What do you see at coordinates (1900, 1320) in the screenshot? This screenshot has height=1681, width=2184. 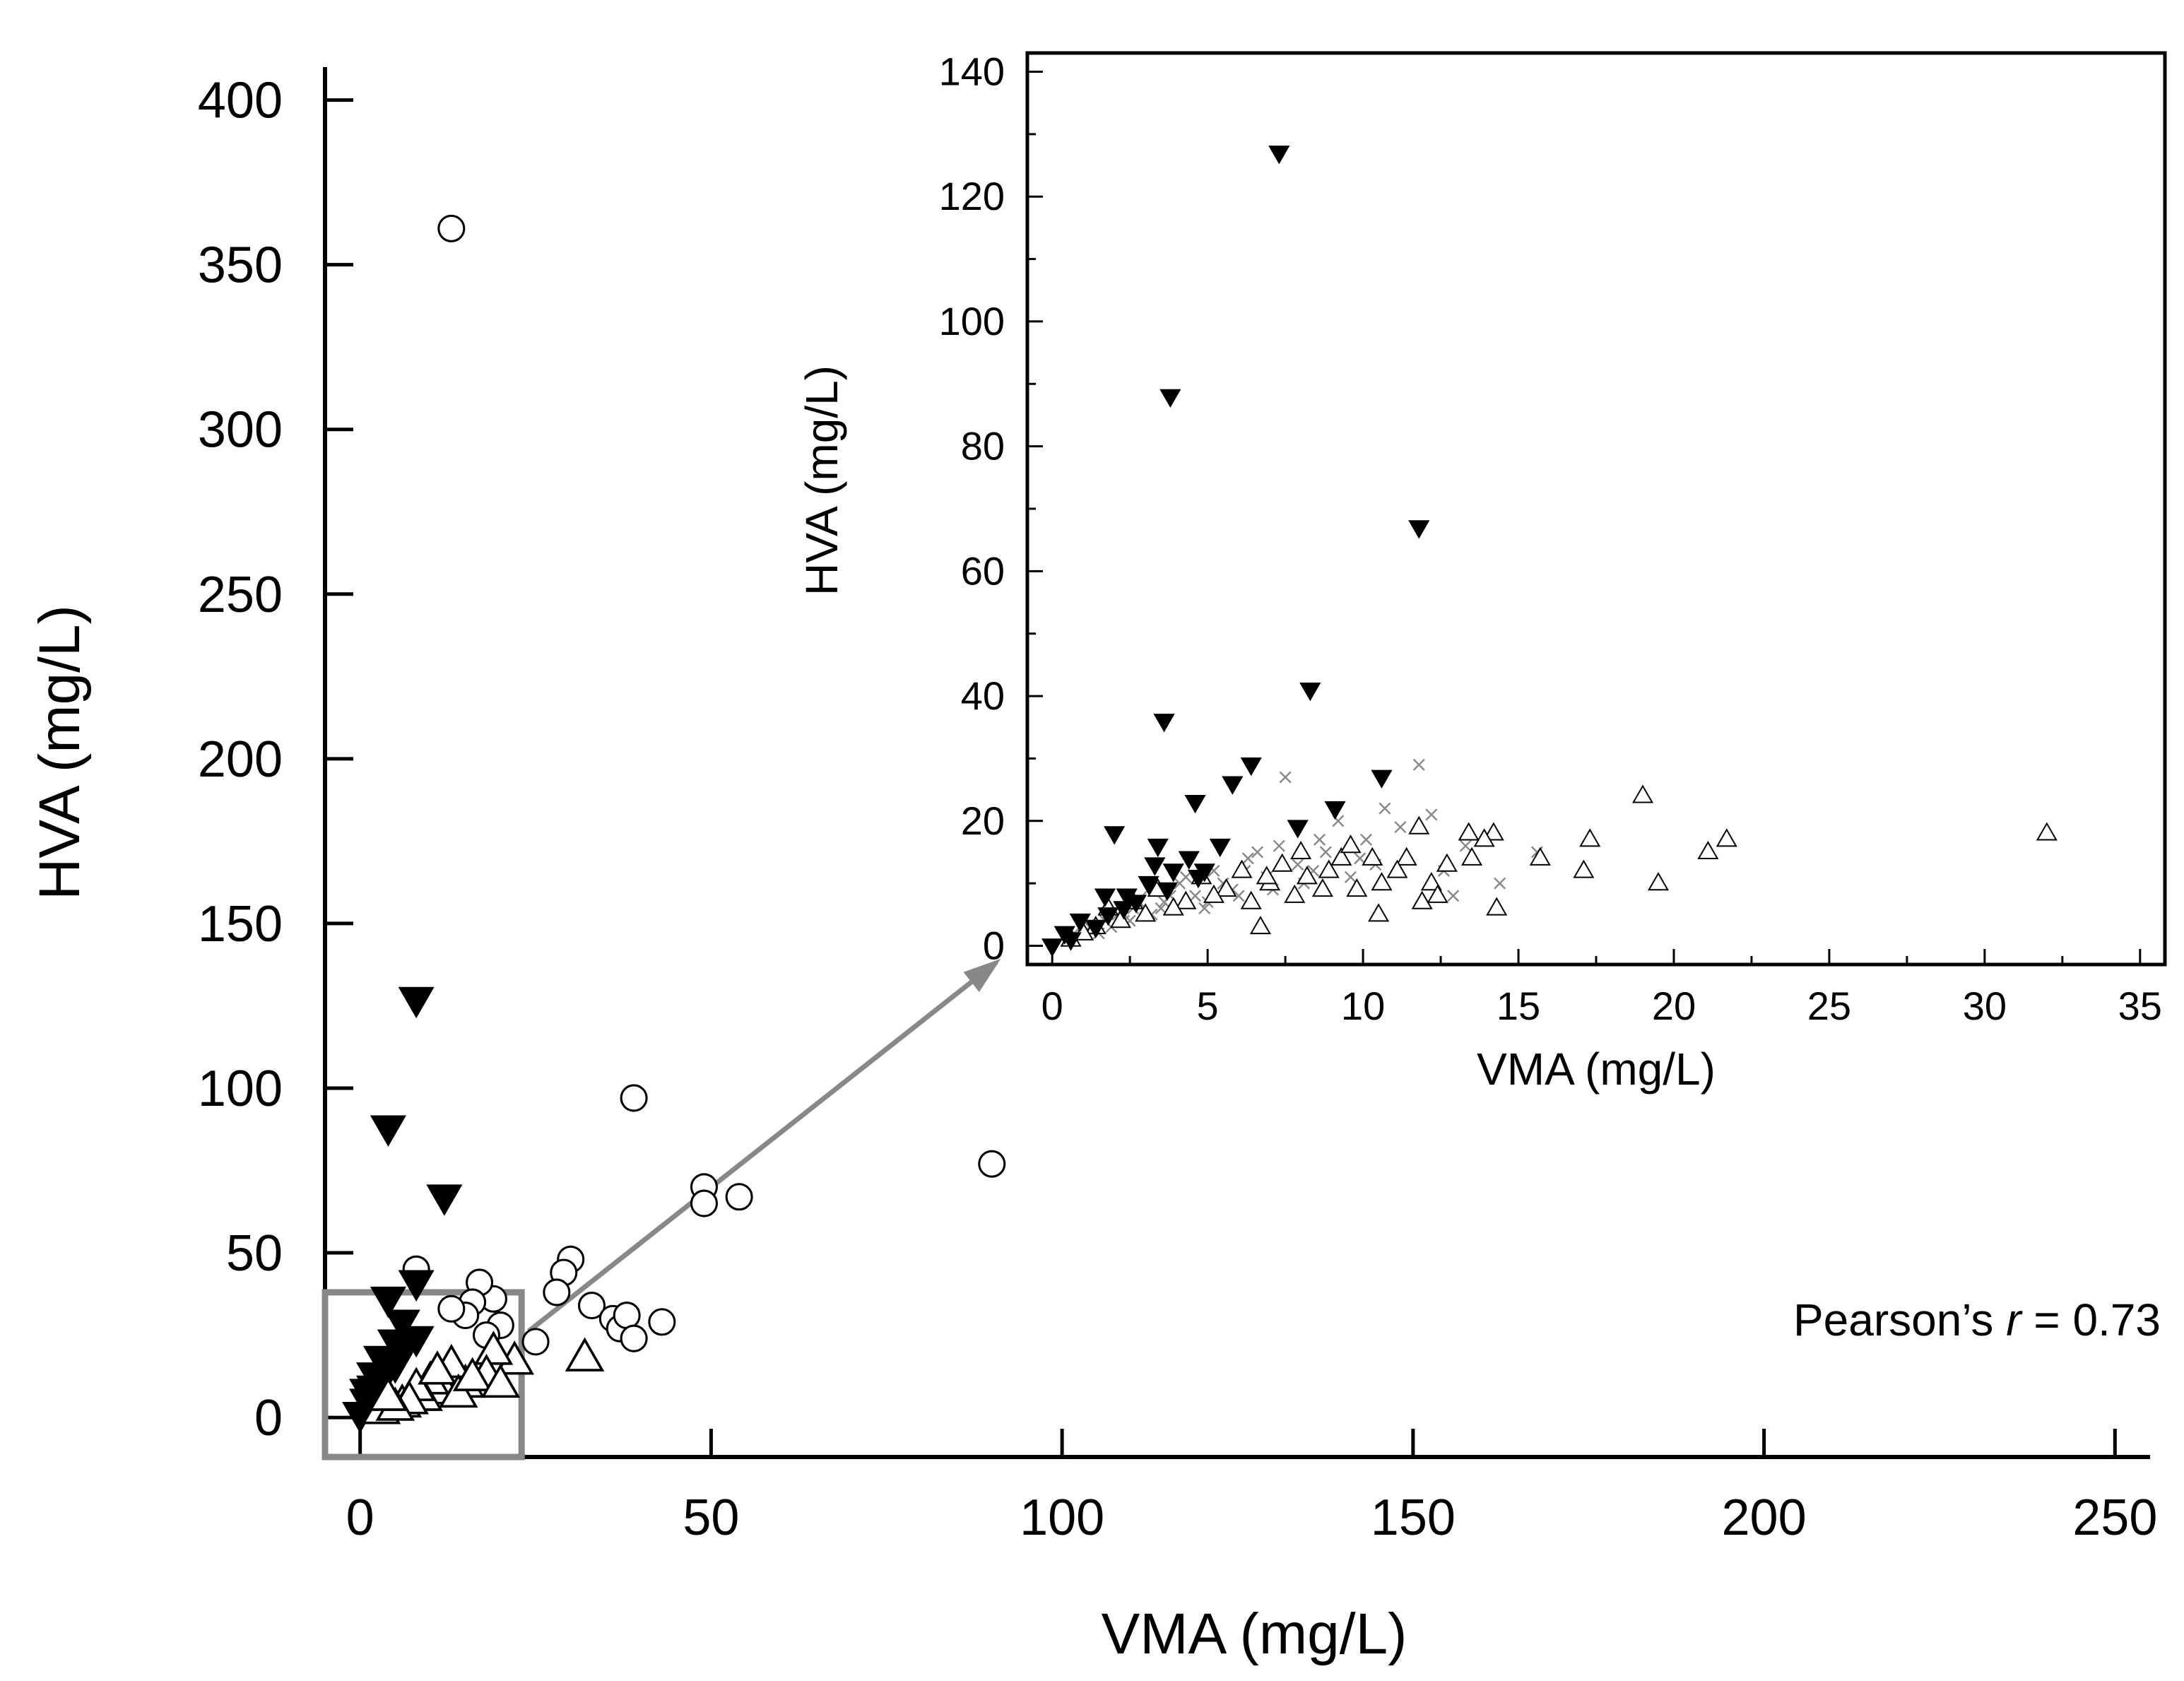 I see `pearson-prefix: Pearson’s` at bounding box center [1900, 1320].